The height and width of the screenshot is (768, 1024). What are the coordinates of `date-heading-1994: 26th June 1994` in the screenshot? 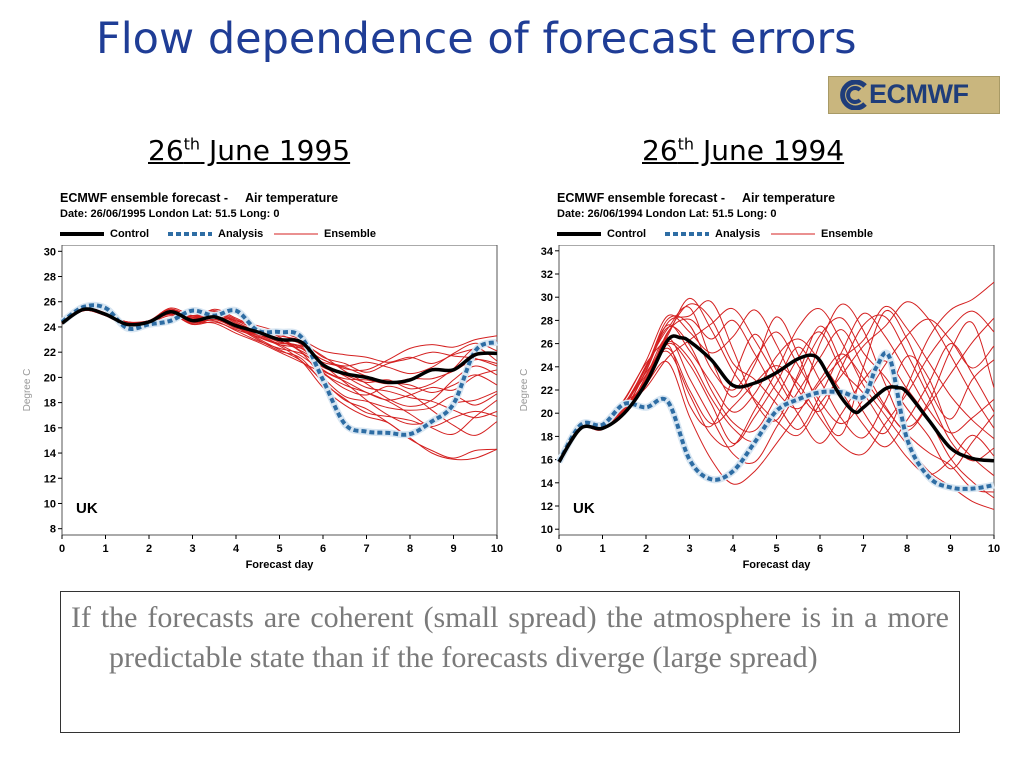 It's located at (743, 150).